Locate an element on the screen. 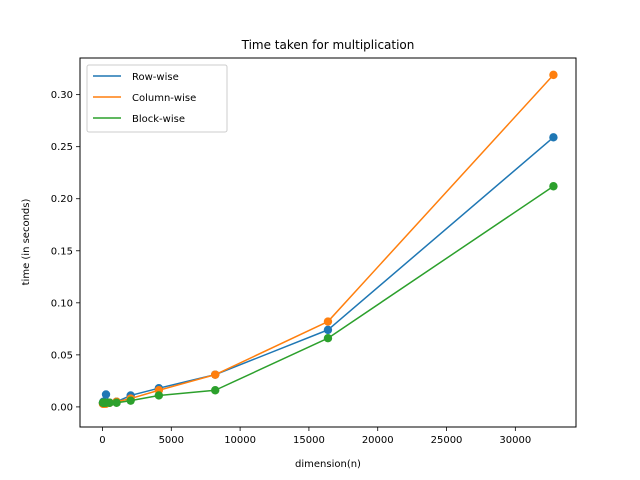 The image size is (640, 480). x-axis-label: dimension(n) is located at coordinates (328, 464).